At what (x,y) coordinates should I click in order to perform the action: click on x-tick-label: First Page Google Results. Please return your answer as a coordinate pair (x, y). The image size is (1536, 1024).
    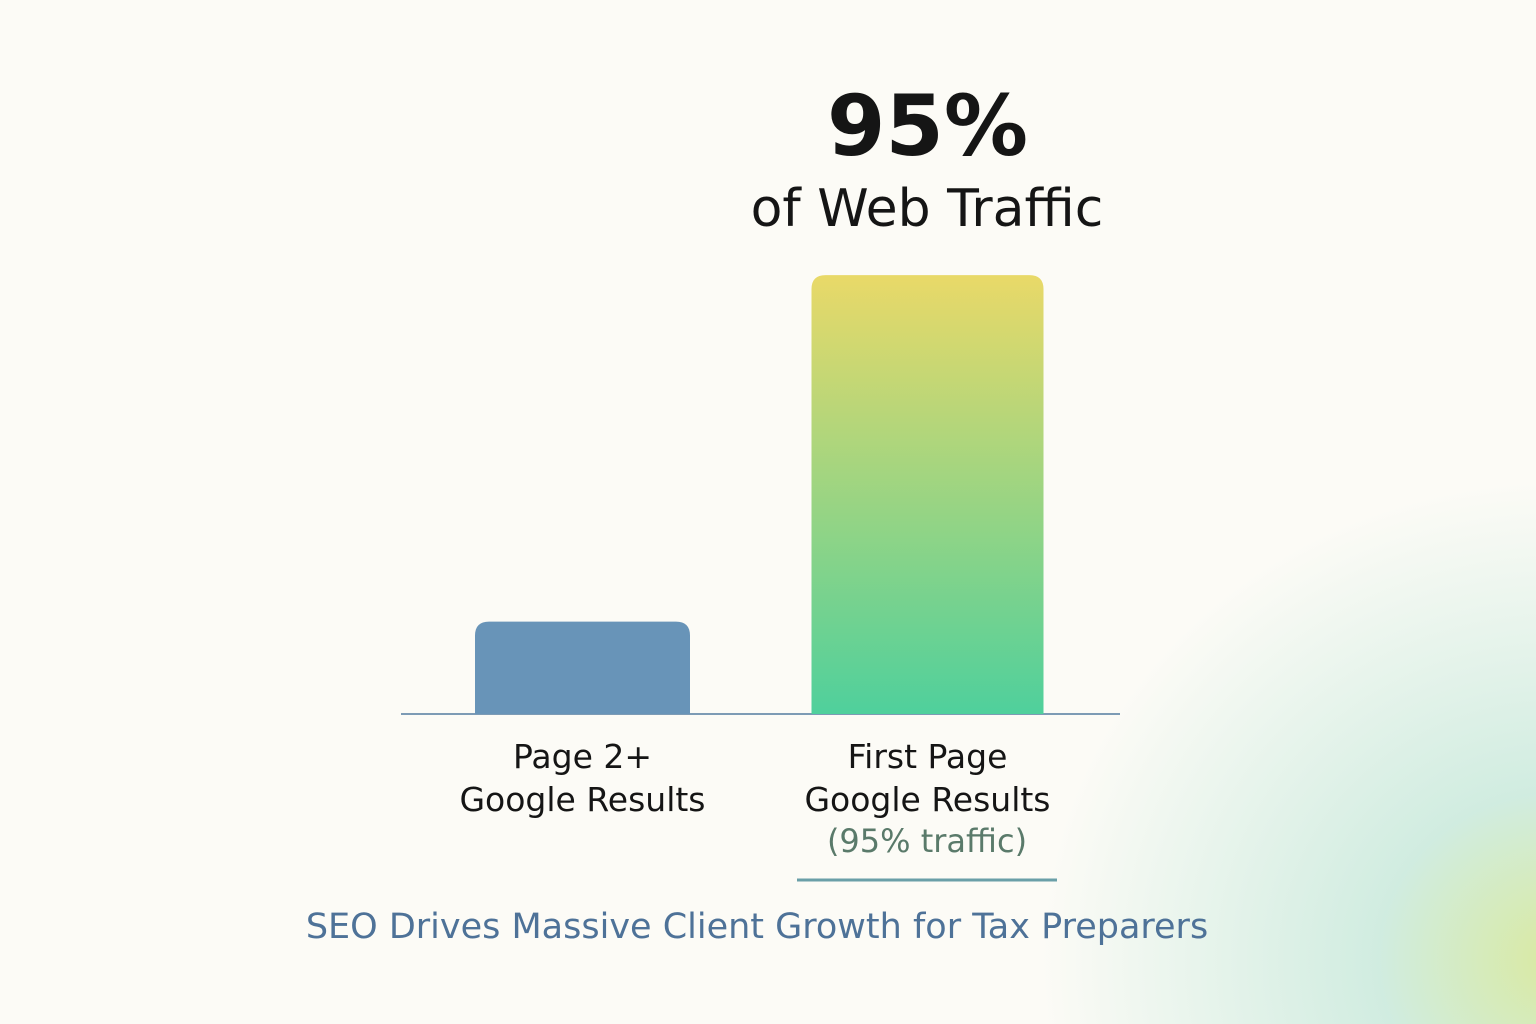
    Looking at the image, I should click on (927, 778).